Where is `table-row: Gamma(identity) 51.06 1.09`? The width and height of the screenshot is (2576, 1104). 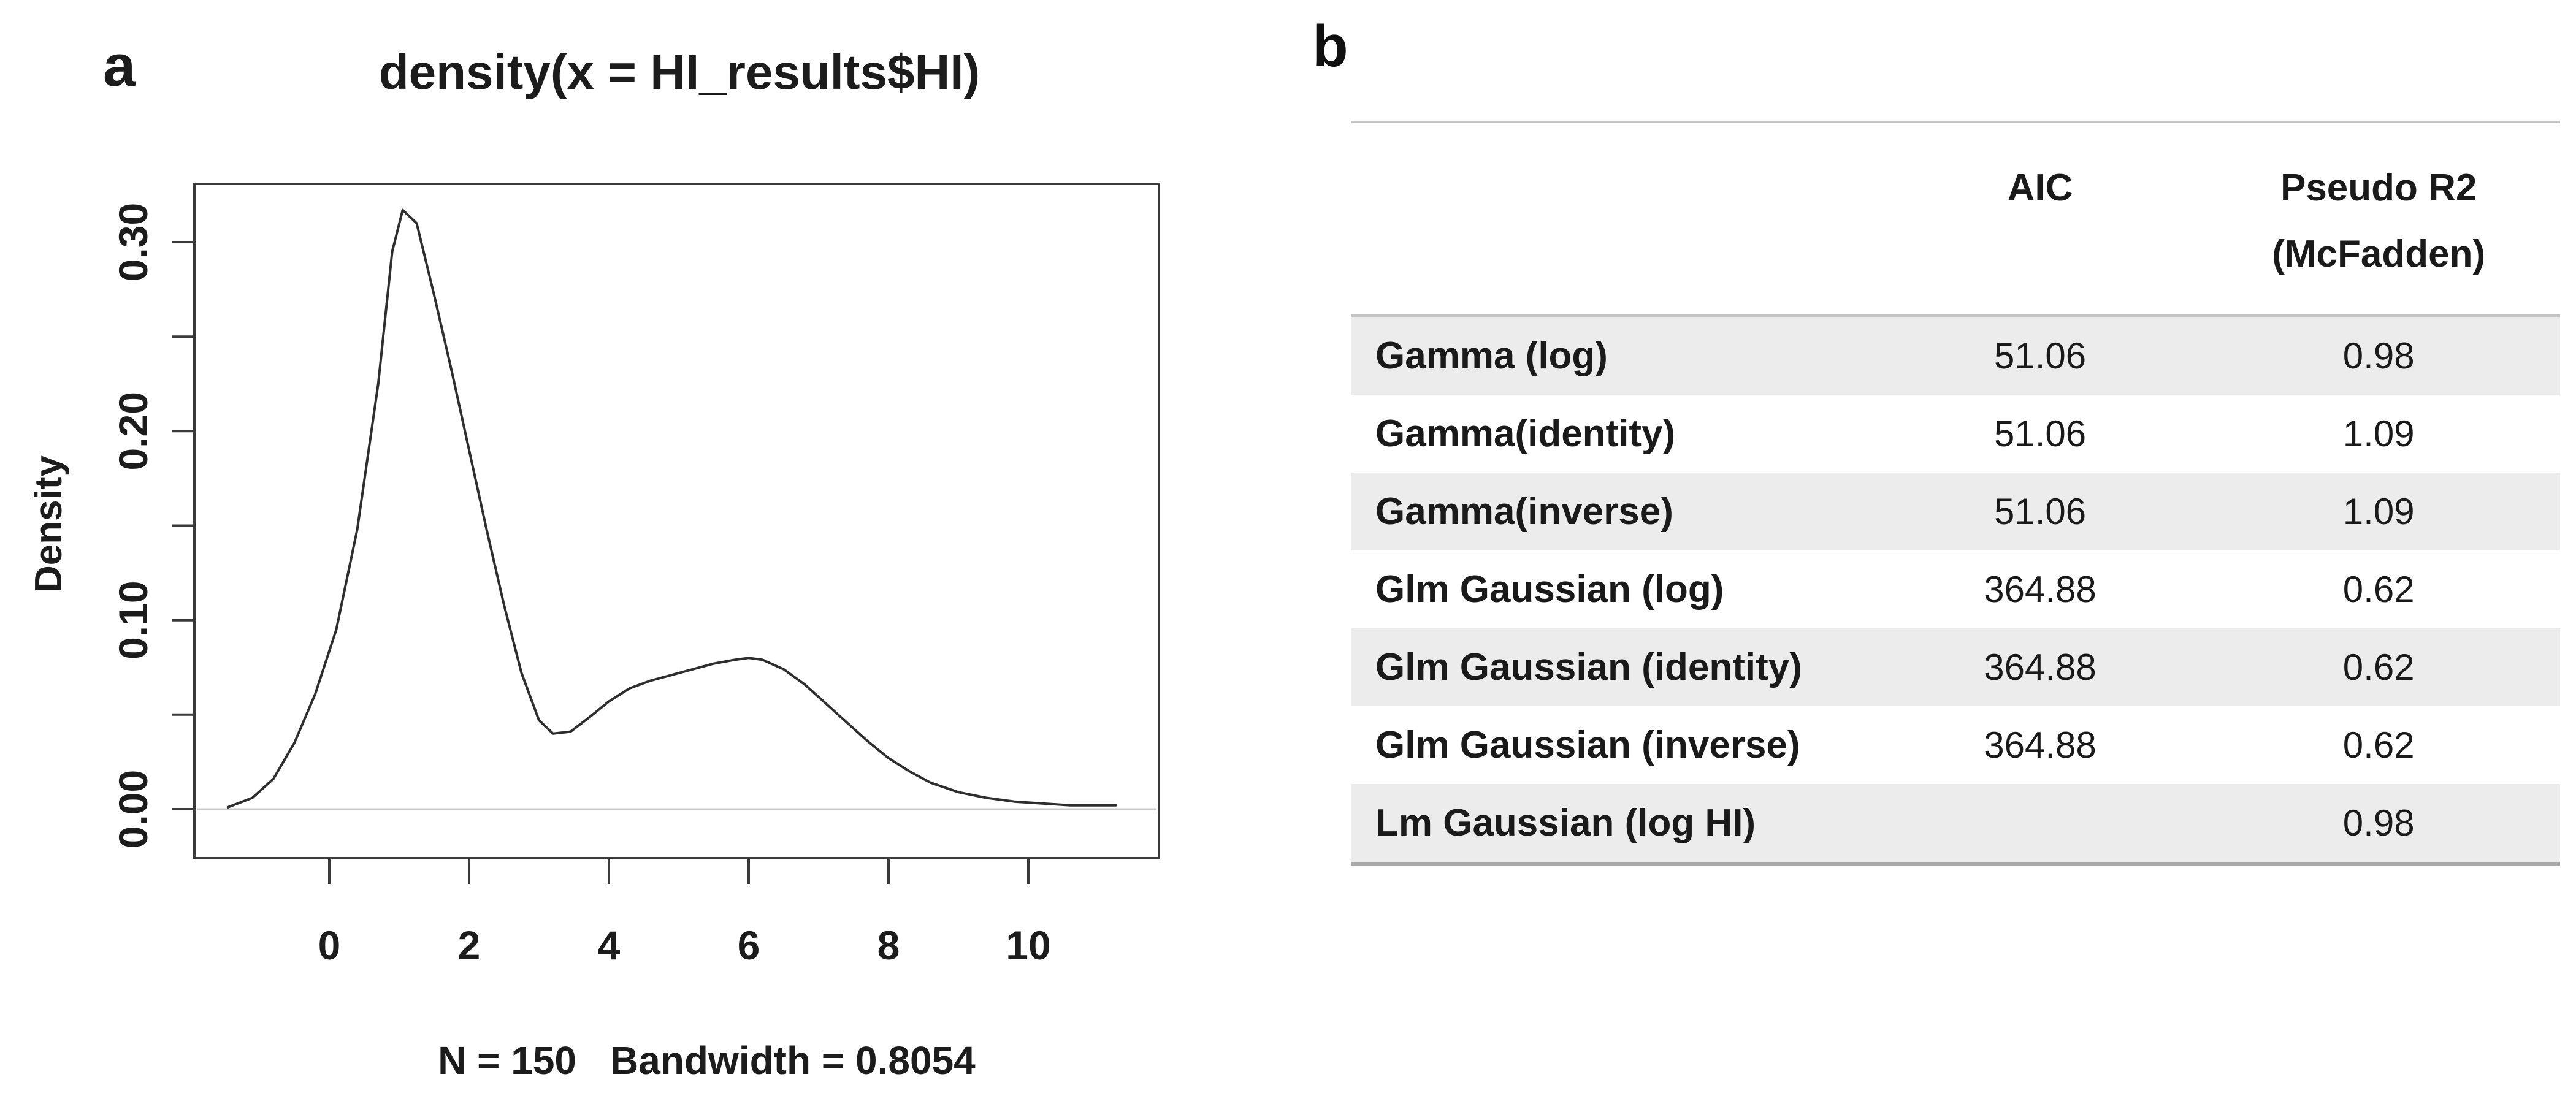
table-row: Gamma(identity) 51.06 1.09 is located at coordinates (1955, 434).